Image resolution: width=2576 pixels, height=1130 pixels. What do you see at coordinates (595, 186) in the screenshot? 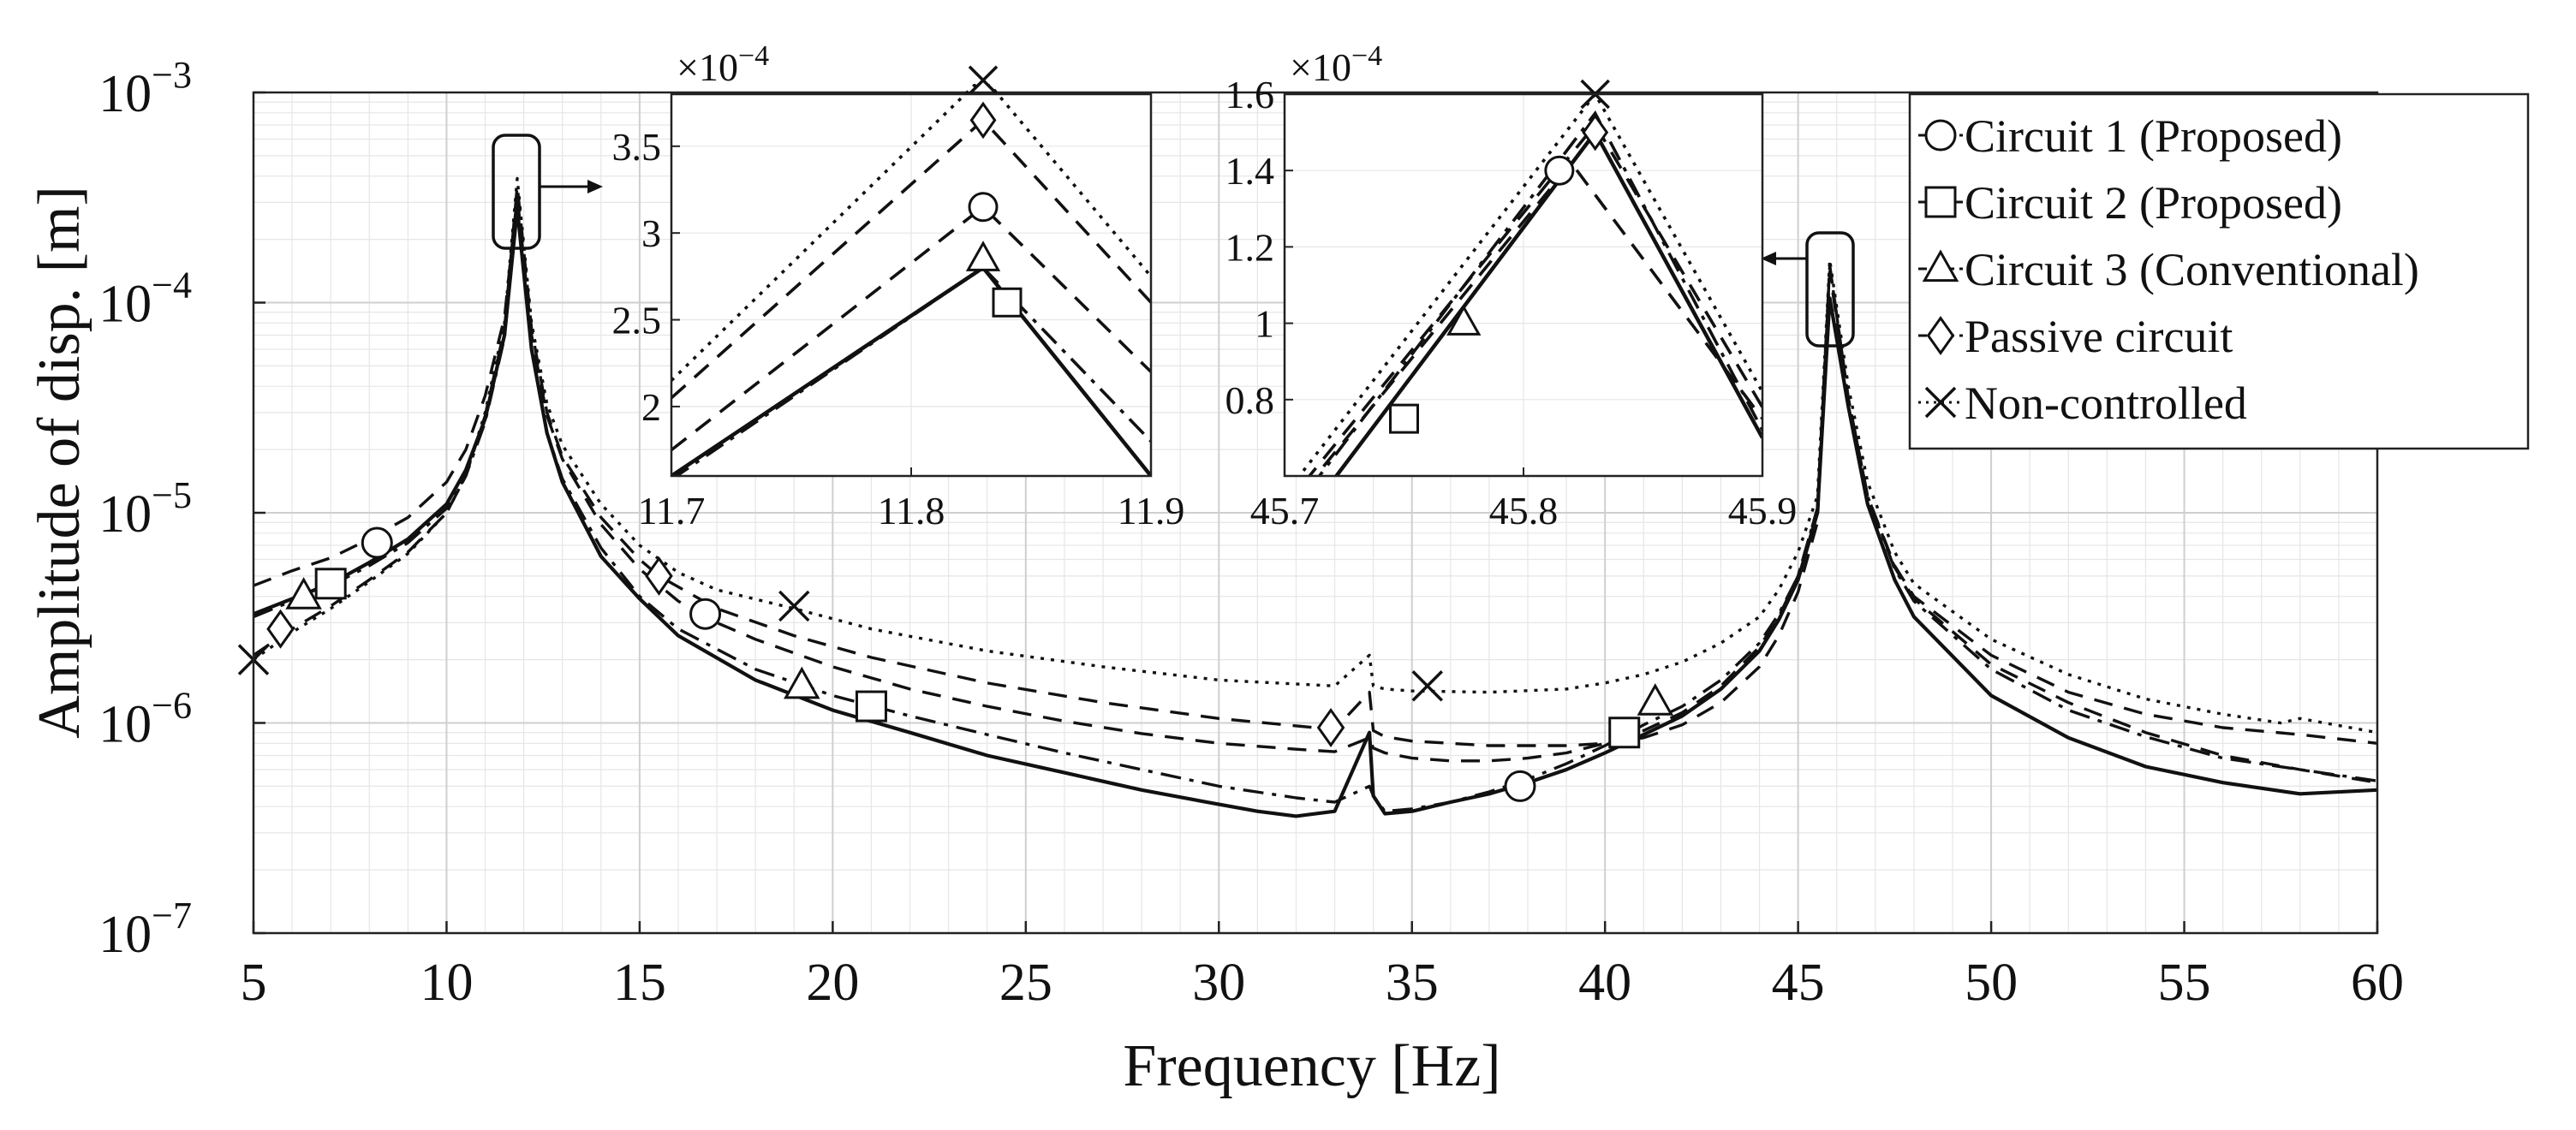
I see `zoom-arrowhead-left` at bounding box center [595, 186].